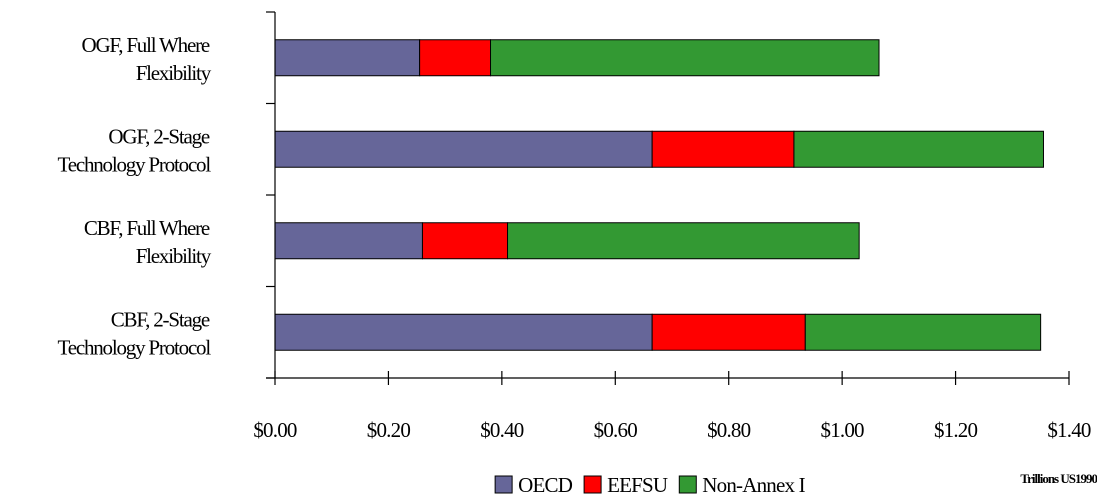 This screenshot has width=1097, height=501. I want to click on category-label-0: OGF, Full Where Flexibility, so click(146, 59).